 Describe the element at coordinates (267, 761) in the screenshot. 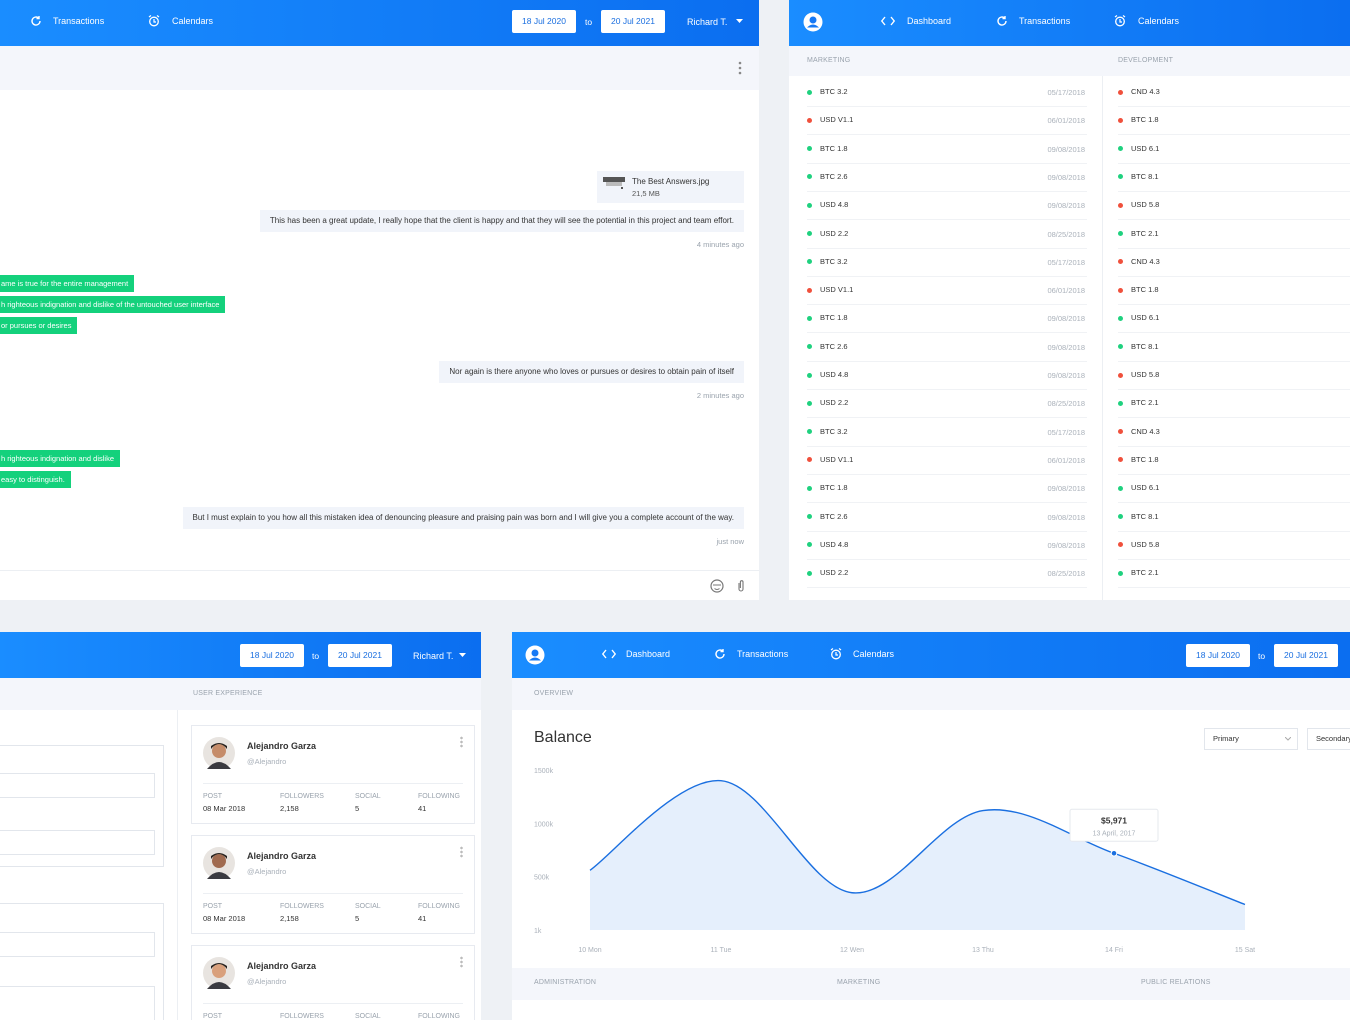

I see `profile-handle: @Alejandro` at that location.